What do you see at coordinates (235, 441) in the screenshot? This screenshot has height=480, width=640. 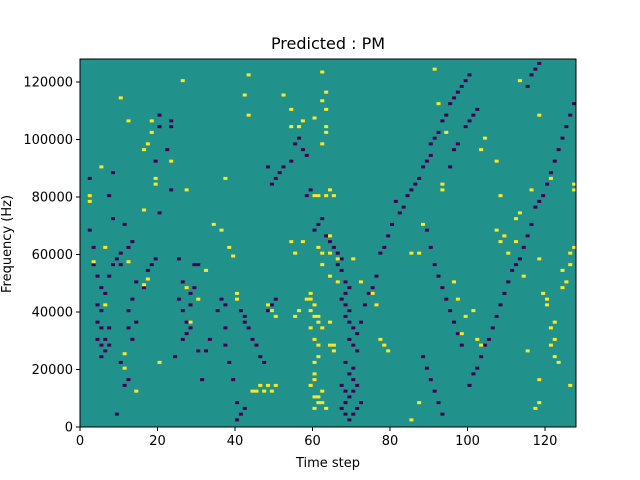 I see `x-tick-label: 40` at bounding box center [235, 441].